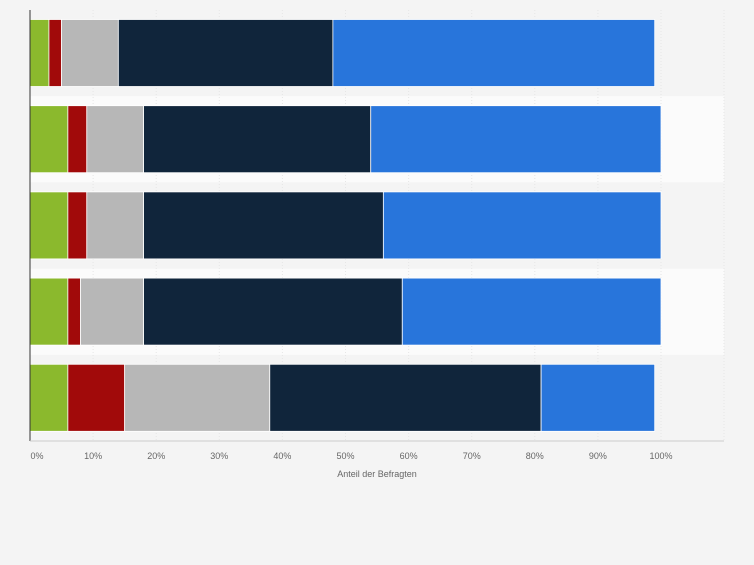  Describe the element at coordinates (472, 456) in the screenshot. I see `x-tick-label: 70%` at that location.